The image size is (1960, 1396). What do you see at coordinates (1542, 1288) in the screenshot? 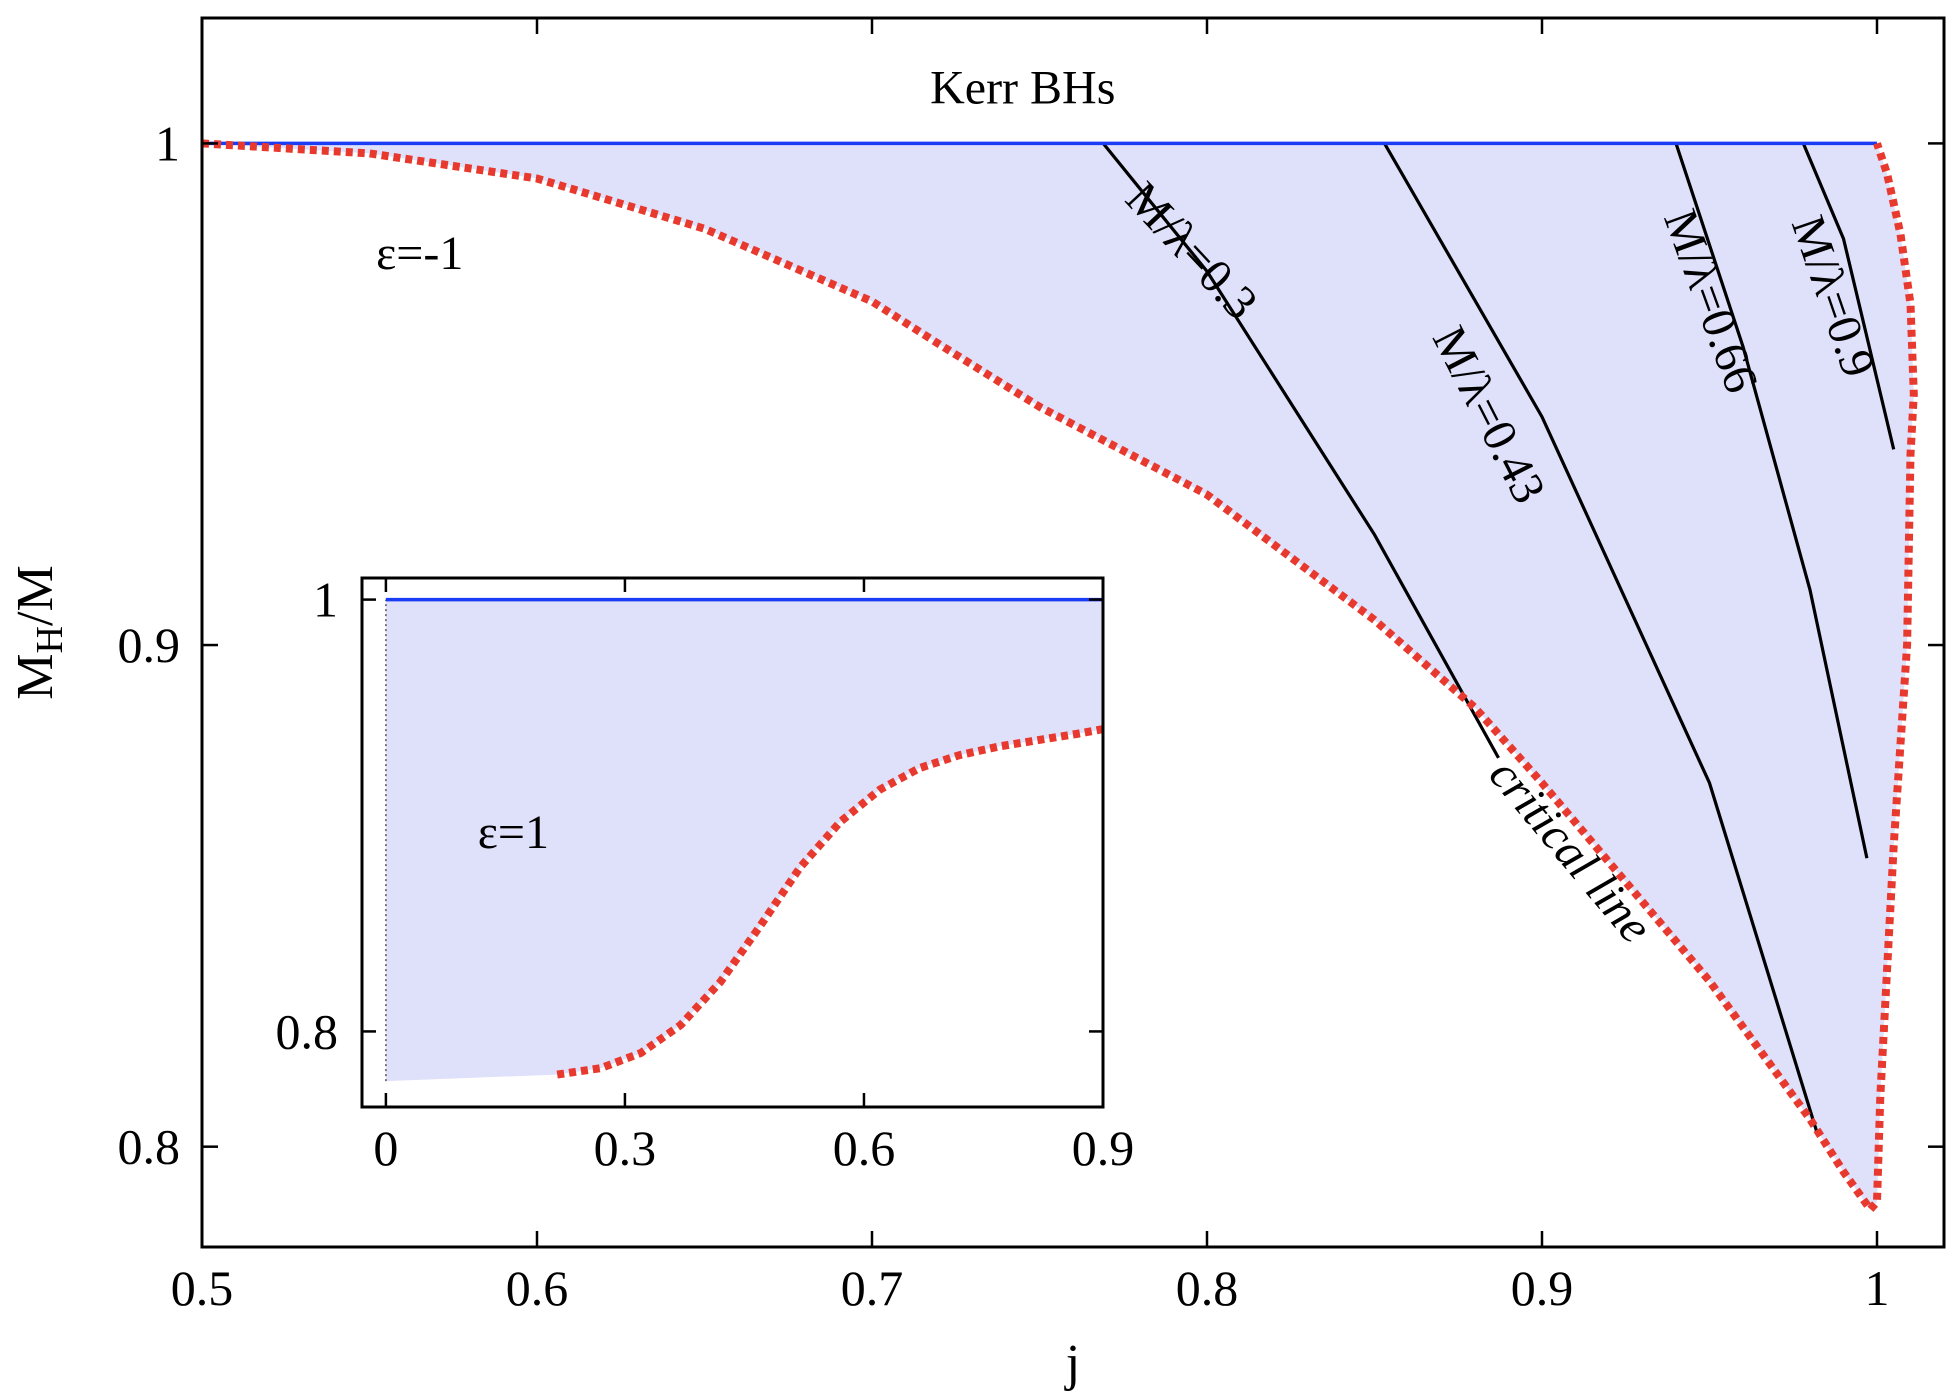
I see `x-tick-label-4: 0.9` at bounding box center [1542, 1288].